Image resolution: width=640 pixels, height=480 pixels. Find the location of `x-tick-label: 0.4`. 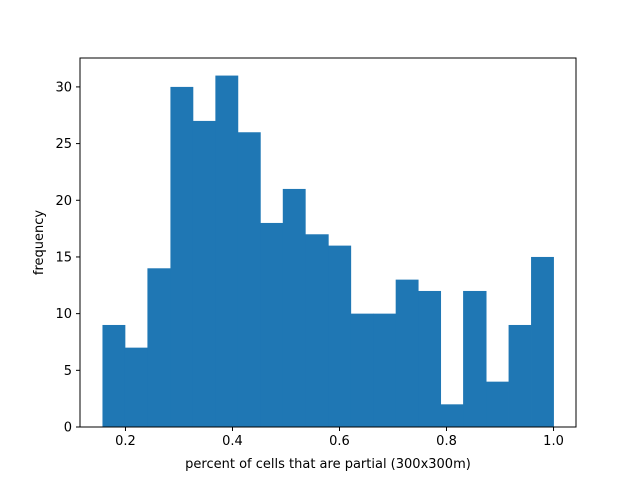

x-tick-label: 0.4 is located at coordinates (232, 441).